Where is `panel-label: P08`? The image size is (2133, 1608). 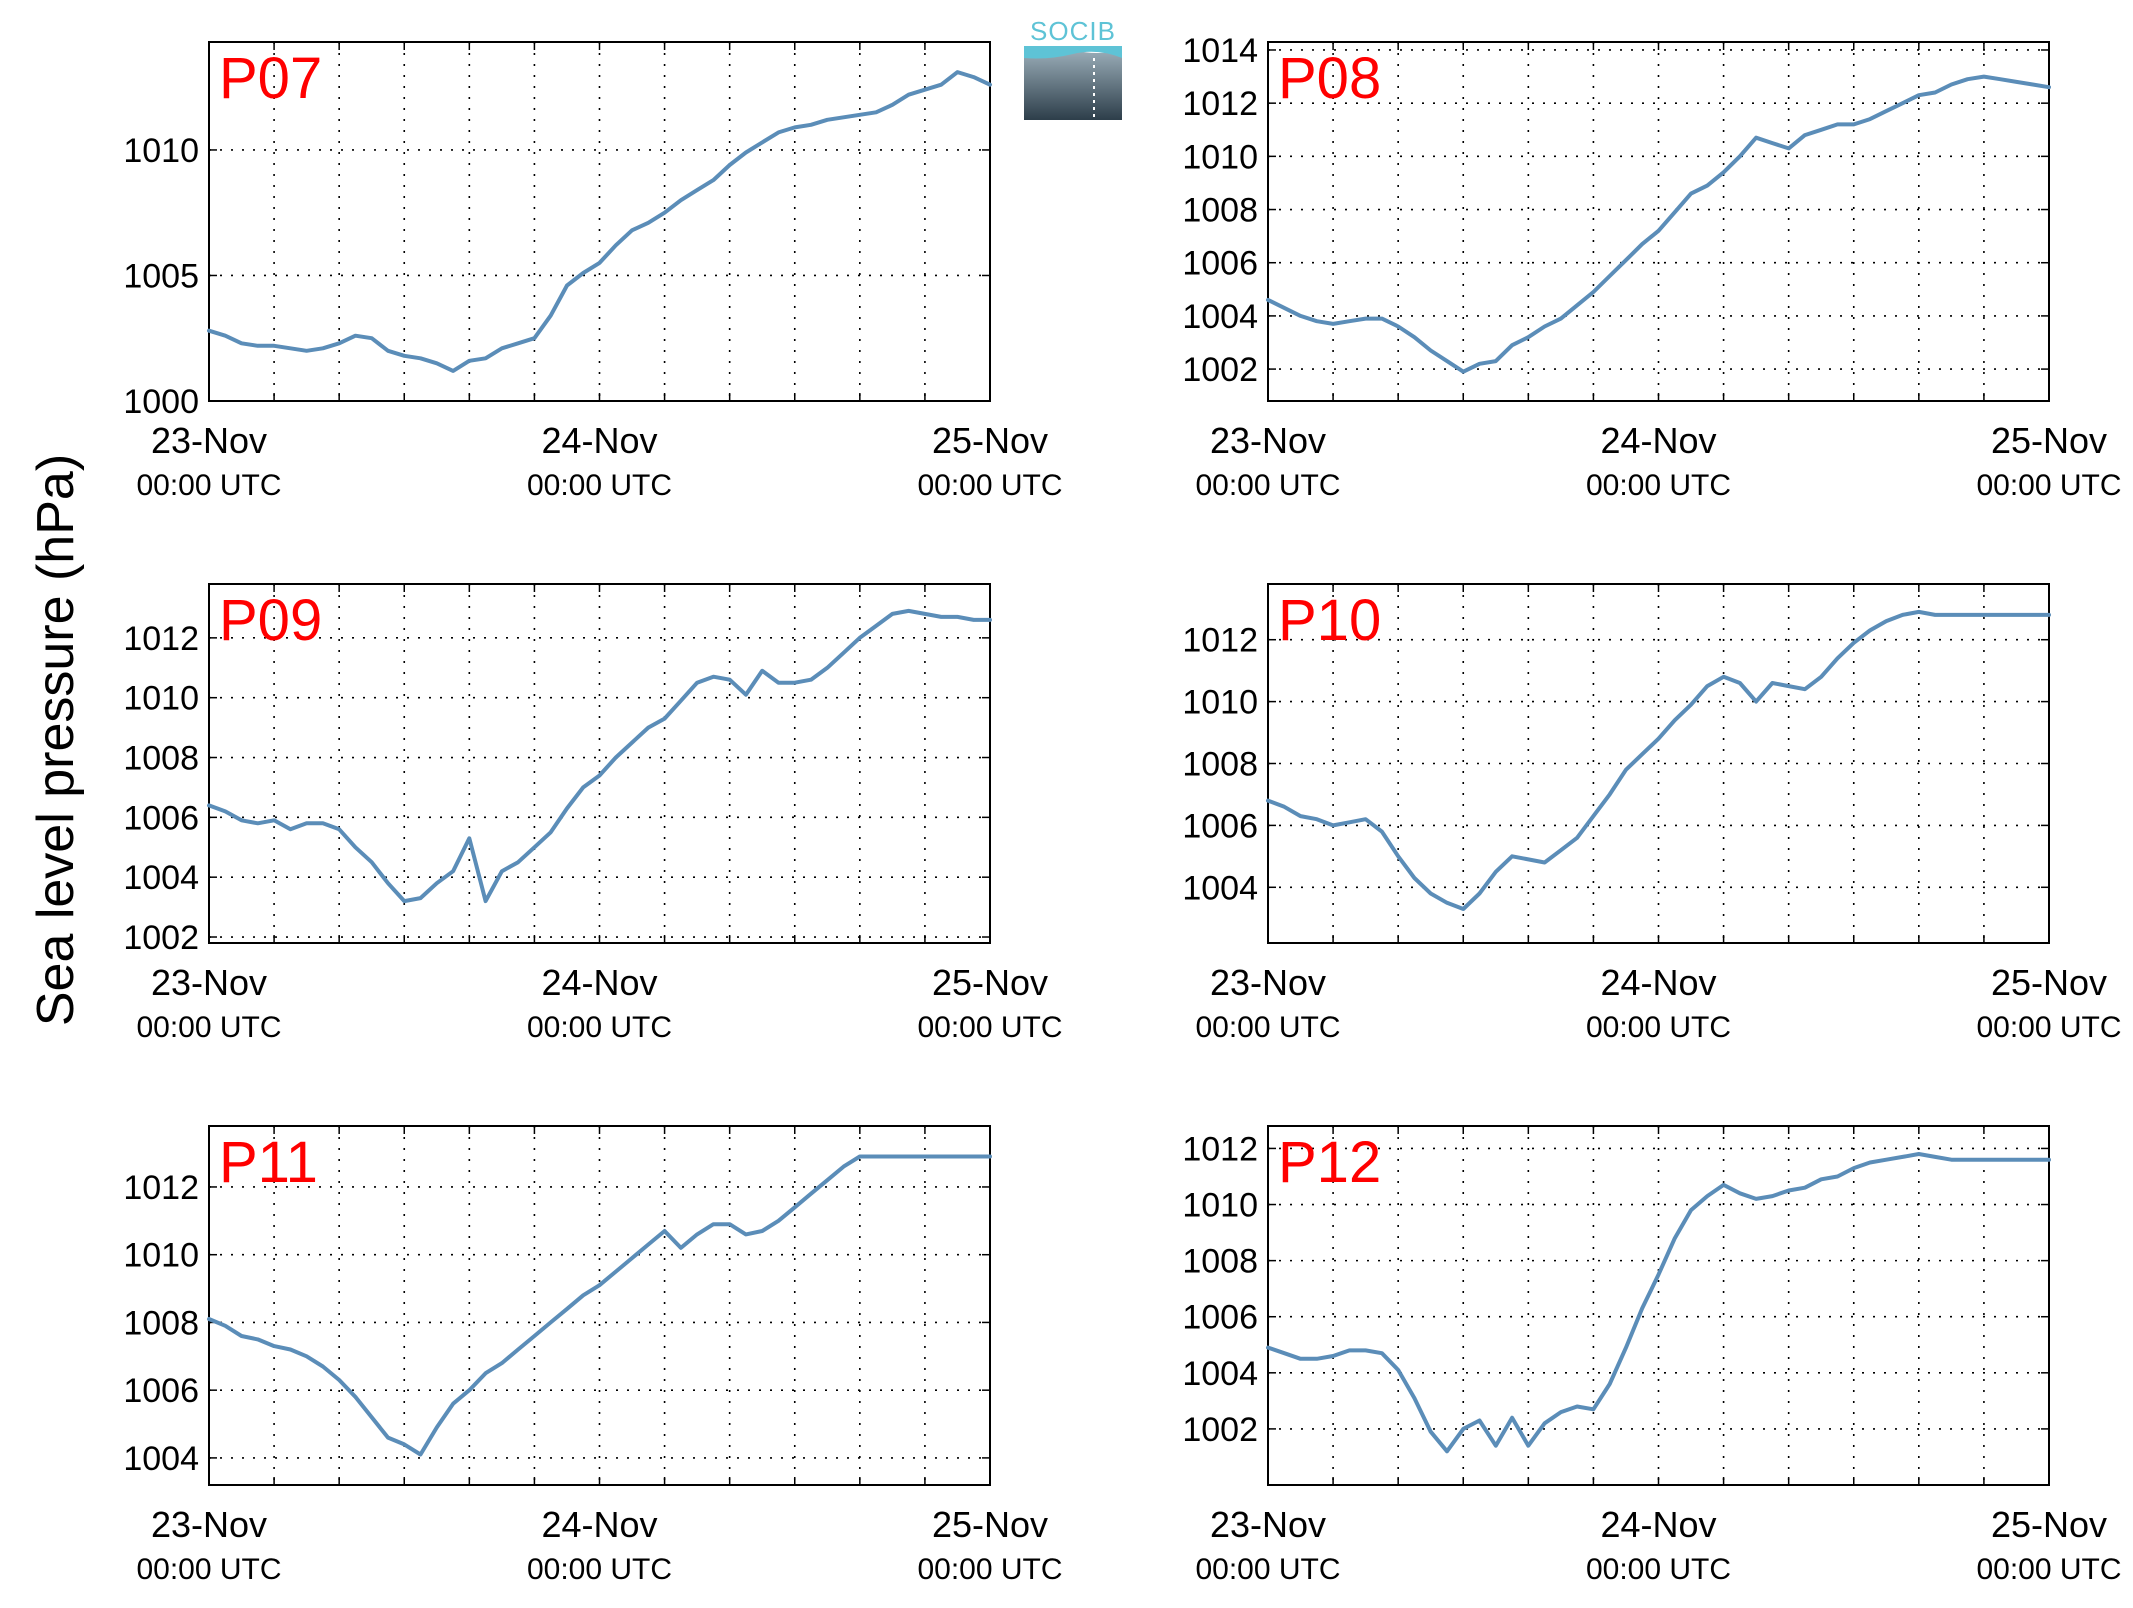
panel-label: P08 is located at coordinates (1329, 78).